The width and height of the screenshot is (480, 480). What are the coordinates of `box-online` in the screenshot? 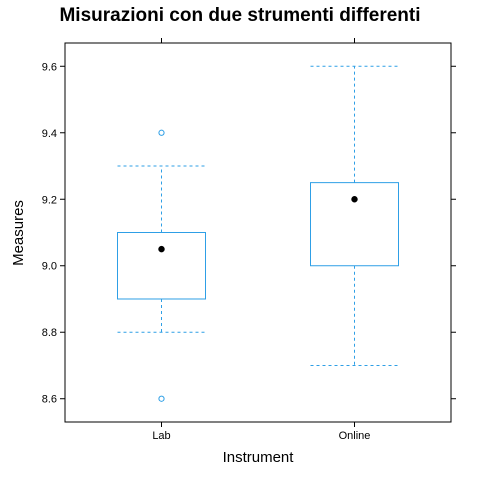 It's located at (354, 215).